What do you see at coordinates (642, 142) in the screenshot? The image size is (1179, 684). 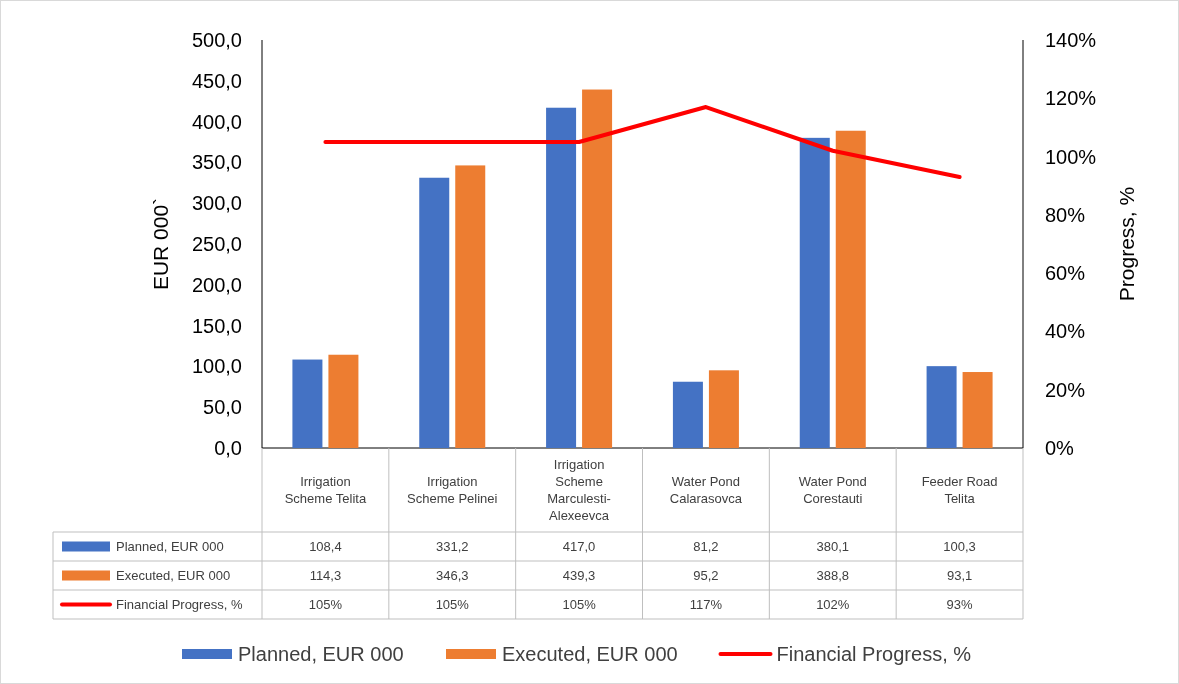 I see `line-series` at bounding box center [642, 142].